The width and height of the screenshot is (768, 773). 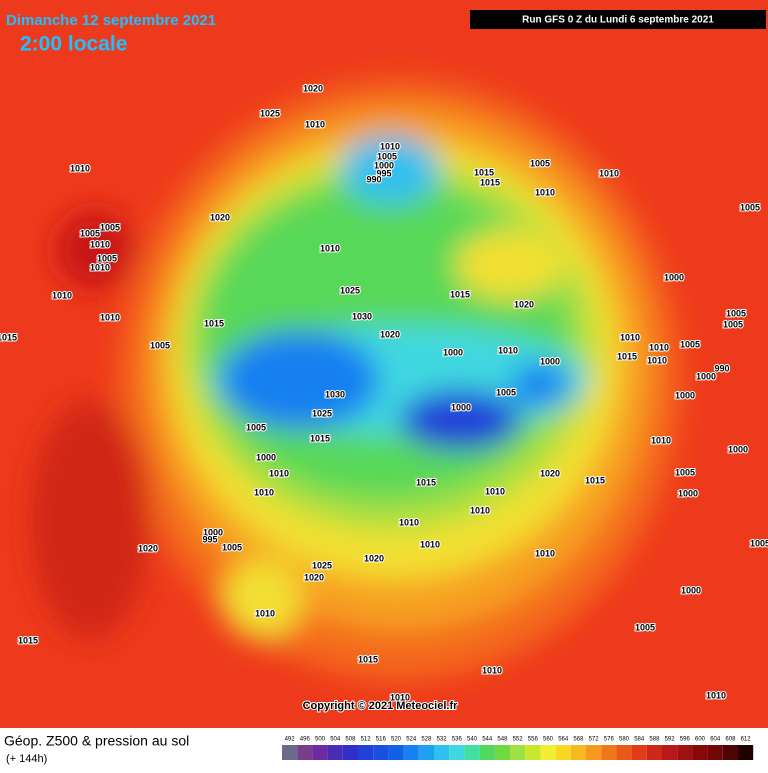 I want to click on footer-lead: (+ 144h), so click(x=26, y=759).